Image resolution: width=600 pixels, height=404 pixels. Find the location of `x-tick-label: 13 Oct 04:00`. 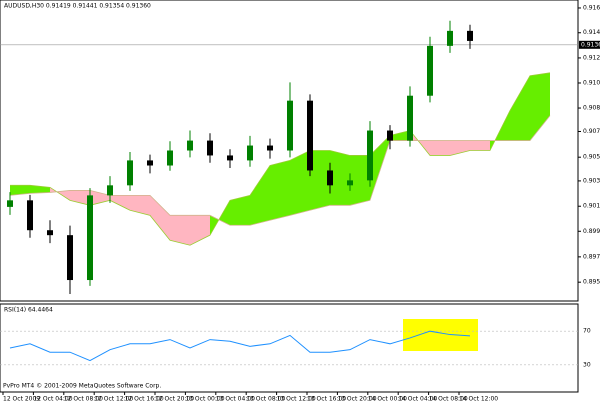

x-tick-label: 13 Oct 04:00 is located at coordinates (235, 399).